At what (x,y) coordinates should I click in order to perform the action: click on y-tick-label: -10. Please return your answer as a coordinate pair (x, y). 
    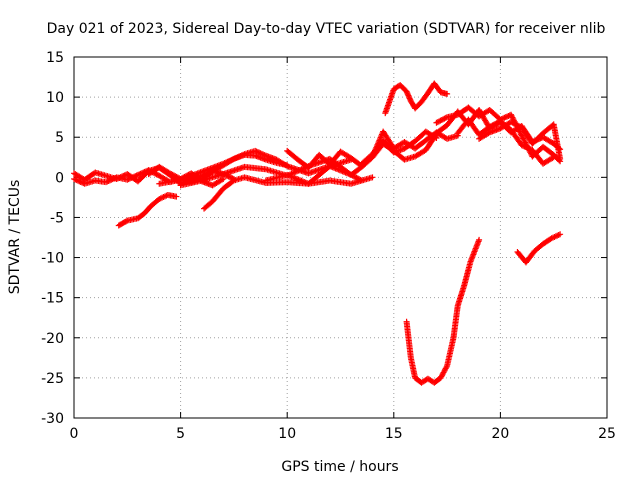
    Looking at the image, I should click on (52, 259).